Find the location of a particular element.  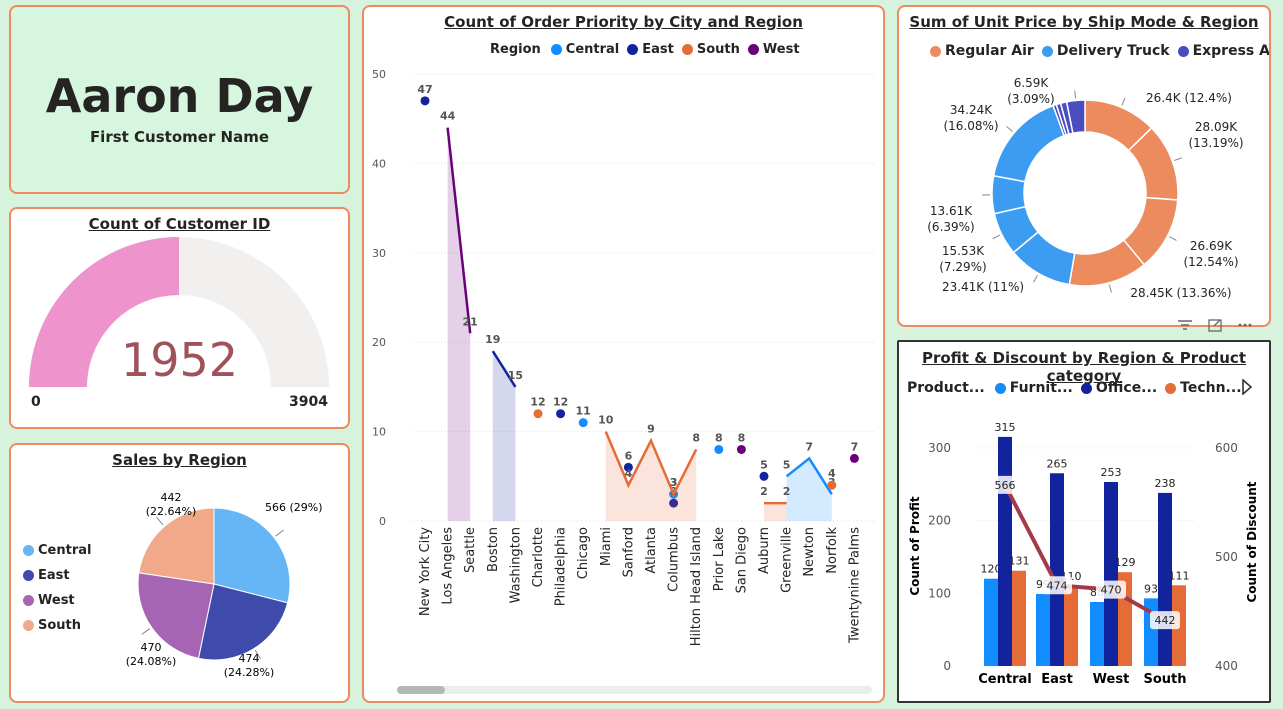

y-tick-label: 30 is located at coordinates (379, 253).